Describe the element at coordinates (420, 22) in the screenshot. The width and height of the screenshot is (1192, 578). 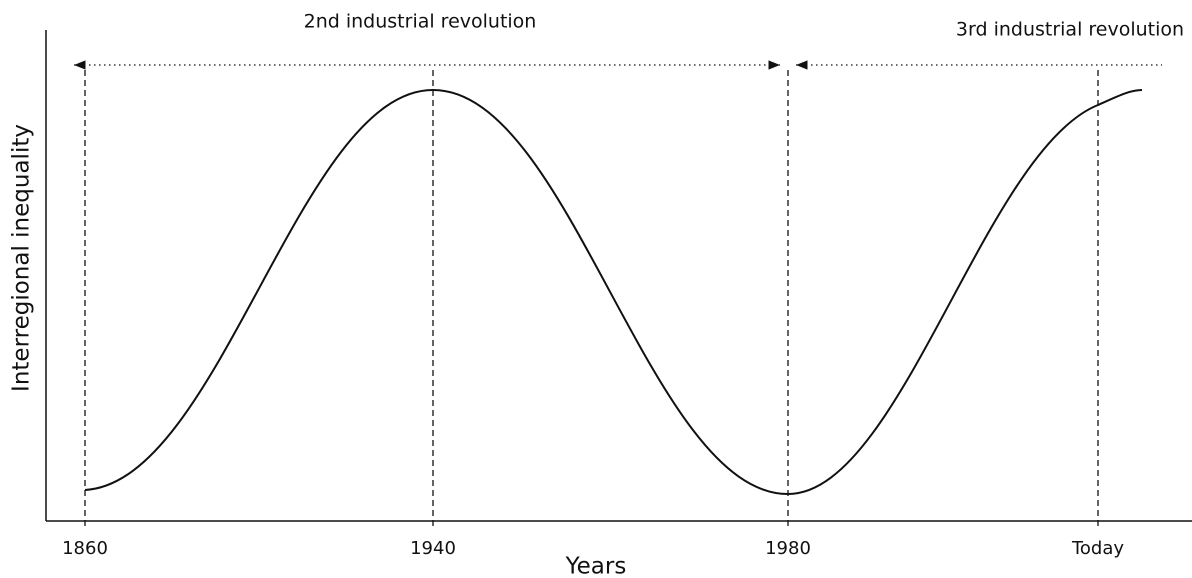
I see `period-label: 2nd industrial revolution` at that location.